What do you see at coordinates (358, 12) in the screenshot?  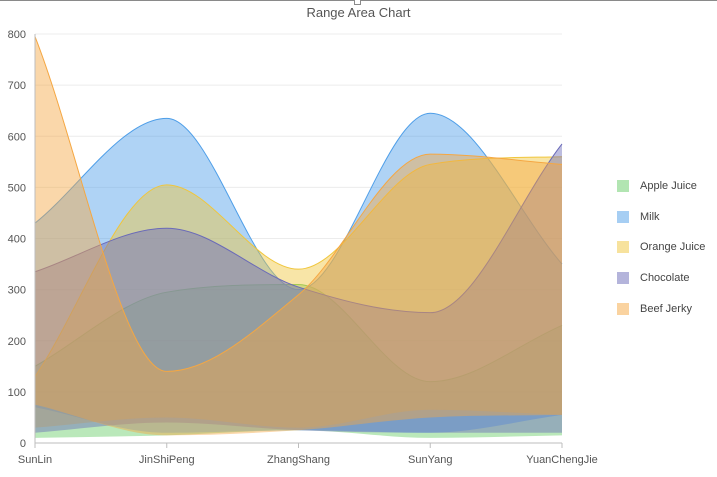 I see `chart-title: Range Area Chart` at bounding box center [358, 12].